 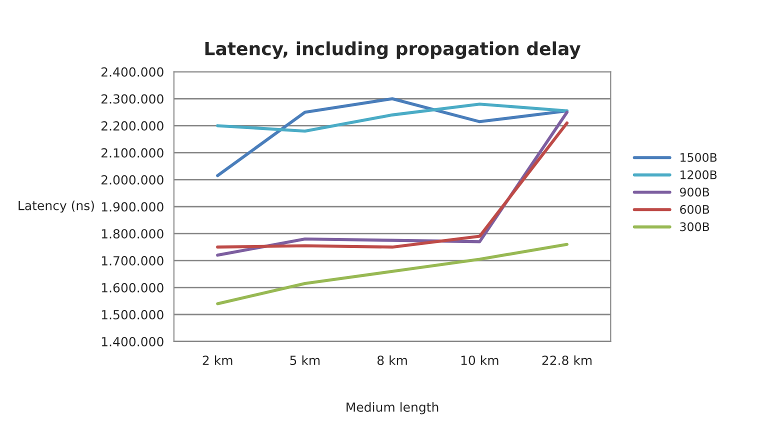 I want to click on legend-label: 600B, so click(x=695, y=209).